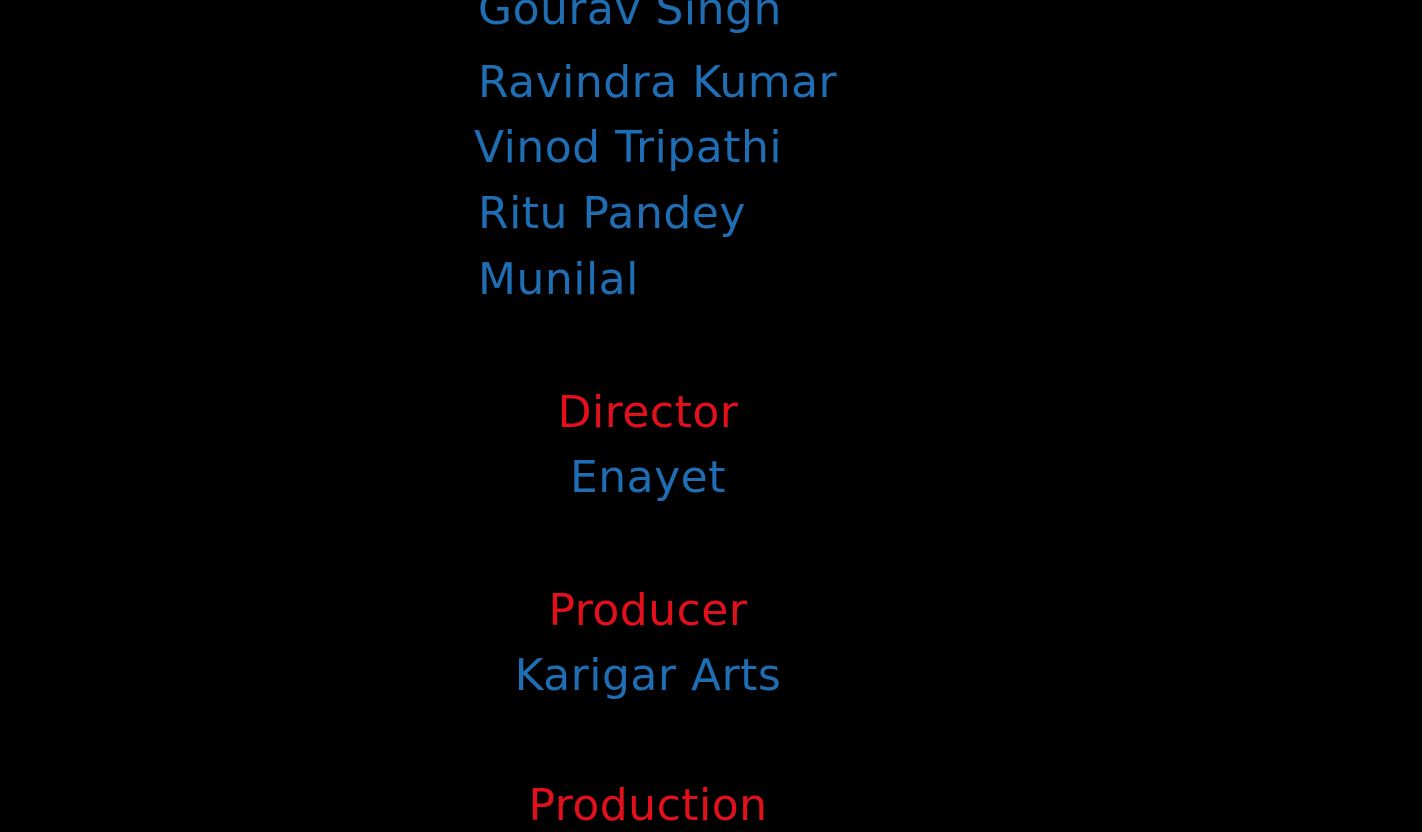 This screenshot has width=1422, height=832. I want to click on cast-name: Ritu Pandey, so click(612, 213).